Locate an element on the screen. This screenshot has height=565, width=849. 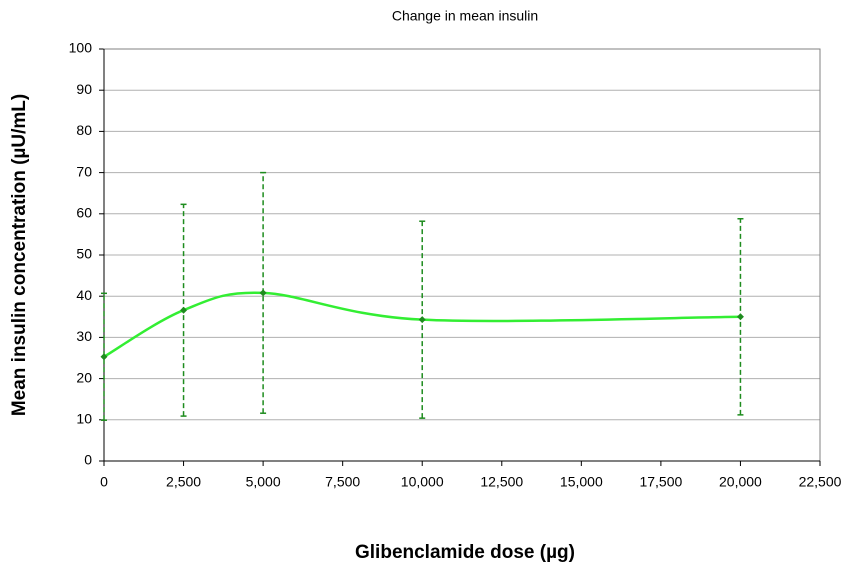
y-tick-label: 90 is located at coordinates (84, 89).